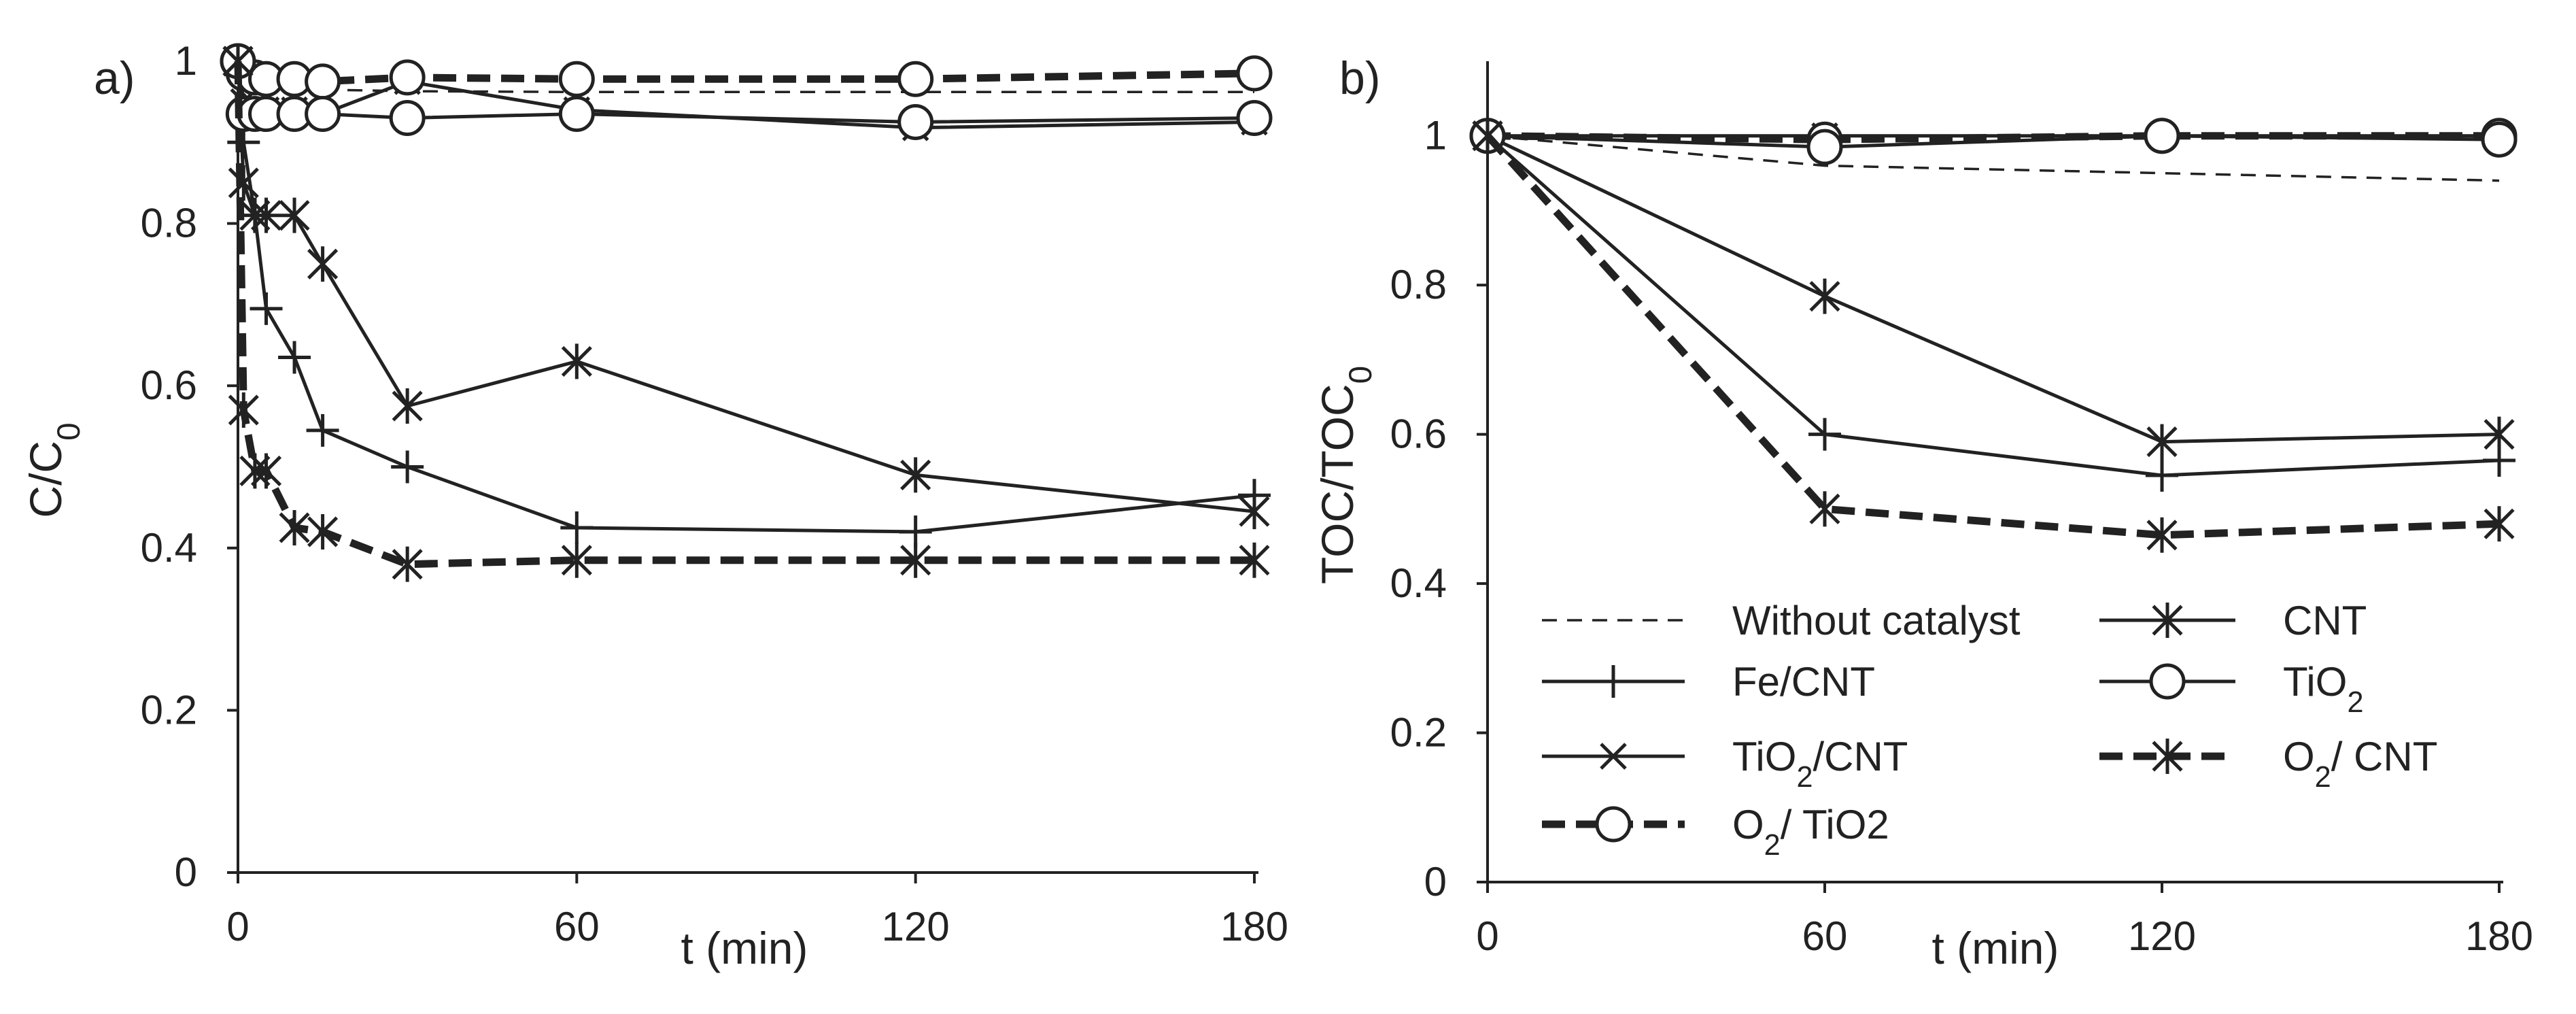 The width and height of the screenshot is (2576, 1014). What do you see at coordinates (53, 470) in the screenshot?
I see `y-axis-title: C/C0` at bounding box center [53, 470].